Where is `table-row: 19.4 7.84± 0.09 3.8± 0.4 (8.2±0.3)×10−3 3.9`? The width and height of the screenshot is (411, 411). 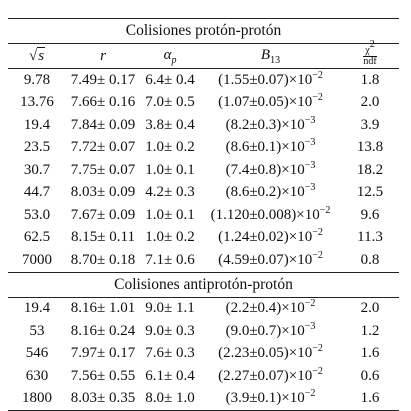 table-row: 19.4 7.84± 0.09 3.8± 0.4 (8.2±0.3)×10−3 3.9 is located at coordinates (203, 125).